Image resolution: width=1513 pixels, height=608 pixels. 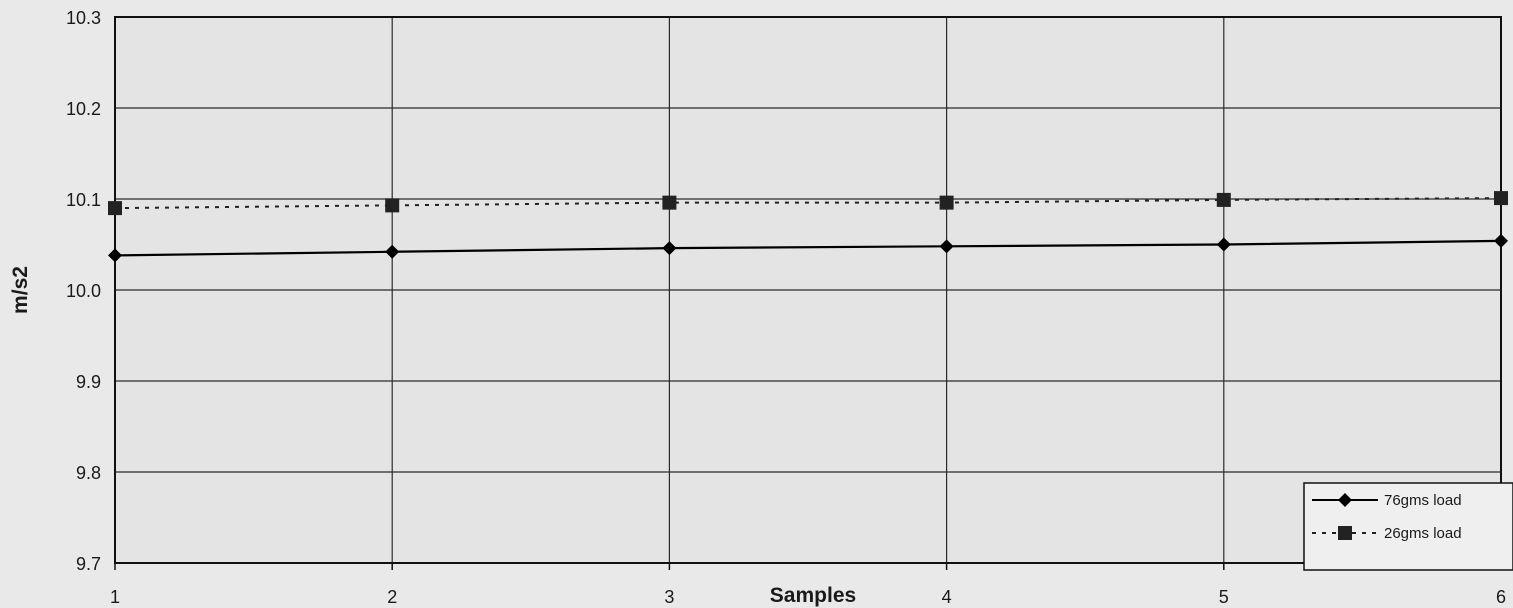 I want to click on y-tick-label: 9.7, so click(x=88, y=564).